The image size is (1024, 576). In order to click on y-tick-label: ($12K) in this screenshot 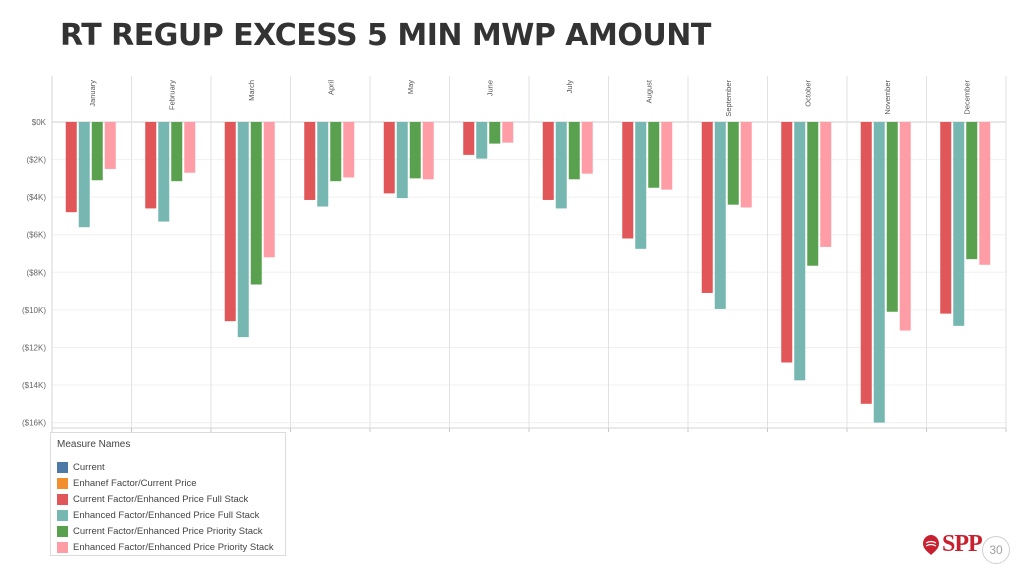, I will do `click(34, 347)`.